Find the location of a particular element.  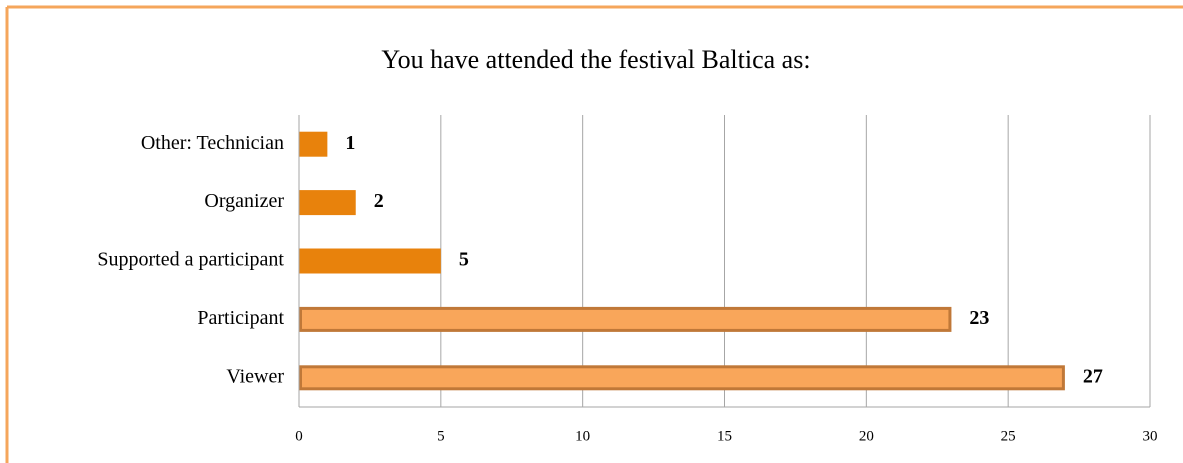

value-label: 5 is located at coordinates (464, 260).